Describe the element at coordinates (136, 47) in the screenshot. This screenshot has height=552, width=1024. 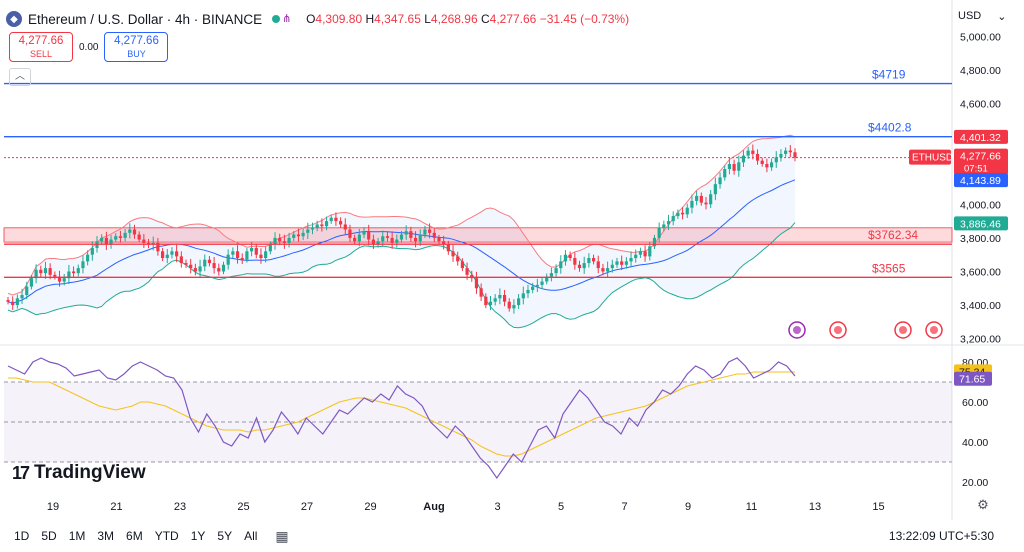
I see `buy-button: 4,277.66 BUY` at that location.